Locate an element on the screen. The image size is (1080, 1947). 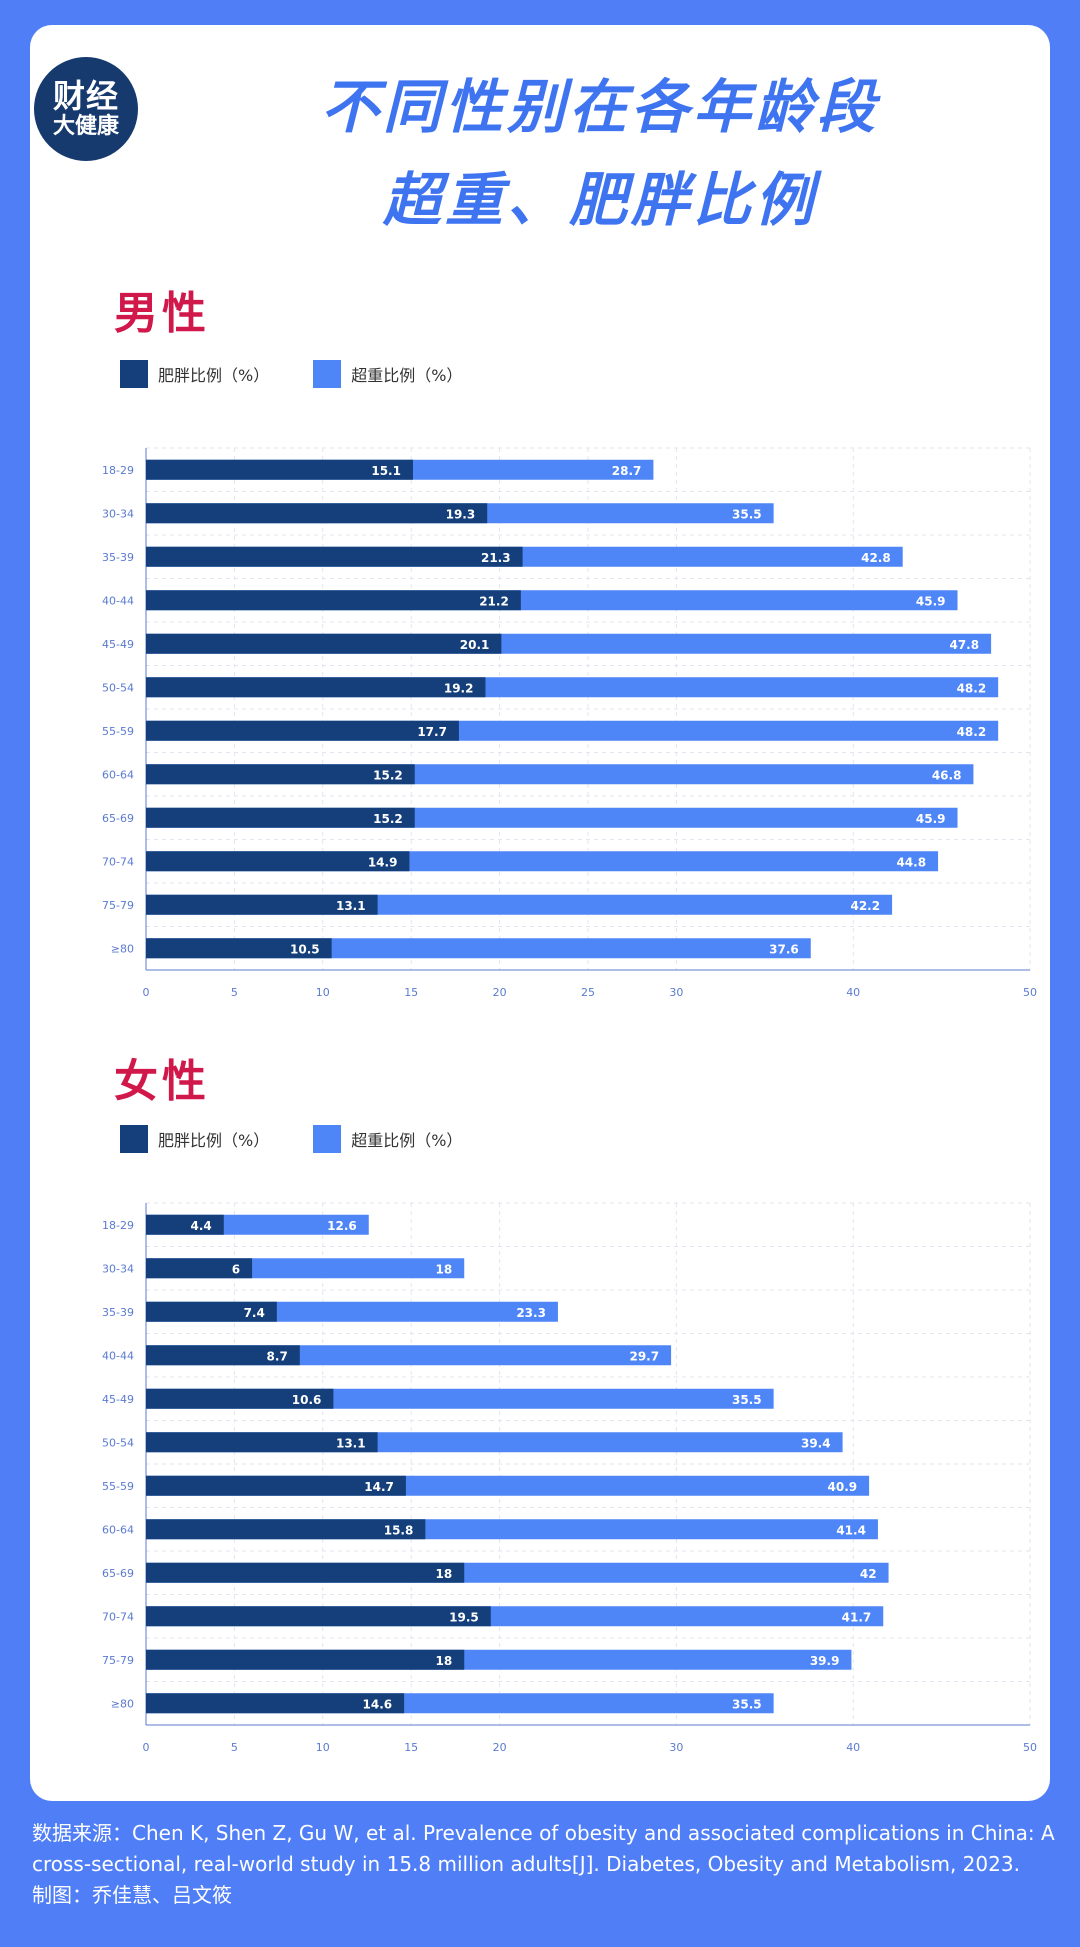
legend-item-overweight: 超重比例（%） is located at coordinates (387, 1139).